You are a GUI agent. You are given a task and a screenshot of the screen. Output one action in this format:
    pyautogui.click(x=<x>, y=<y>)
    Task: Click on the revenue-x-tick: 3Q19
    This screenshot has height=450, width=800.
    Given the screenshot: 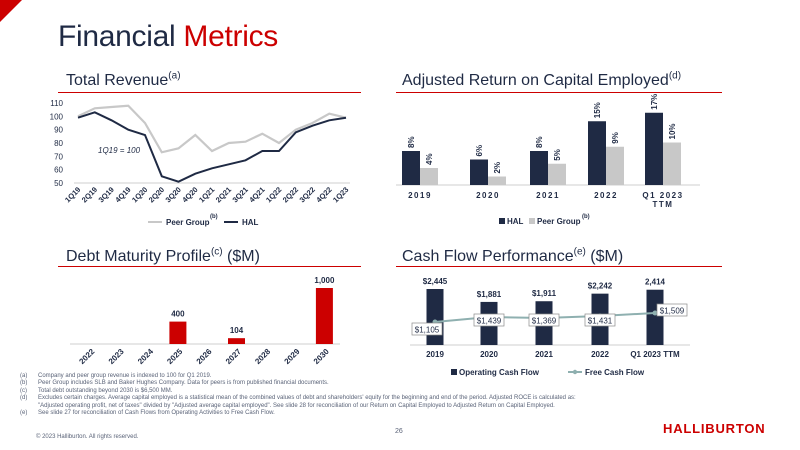 What is the action you would take?
    pyautogui.click(x=106, y=194)
    